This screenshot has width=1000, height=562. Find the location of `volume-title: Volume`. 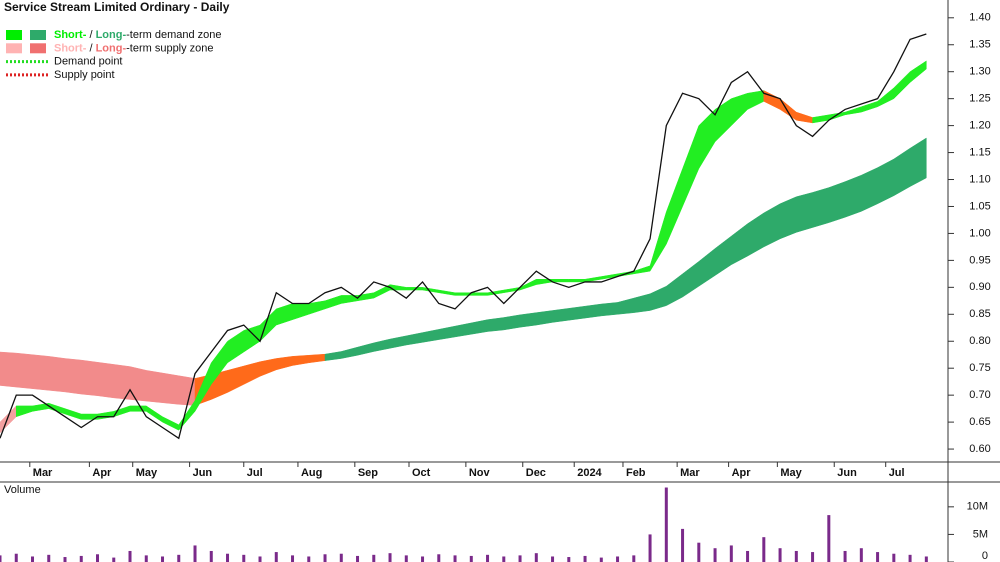

volume-title: Volume is located at coordinates (22, 490).